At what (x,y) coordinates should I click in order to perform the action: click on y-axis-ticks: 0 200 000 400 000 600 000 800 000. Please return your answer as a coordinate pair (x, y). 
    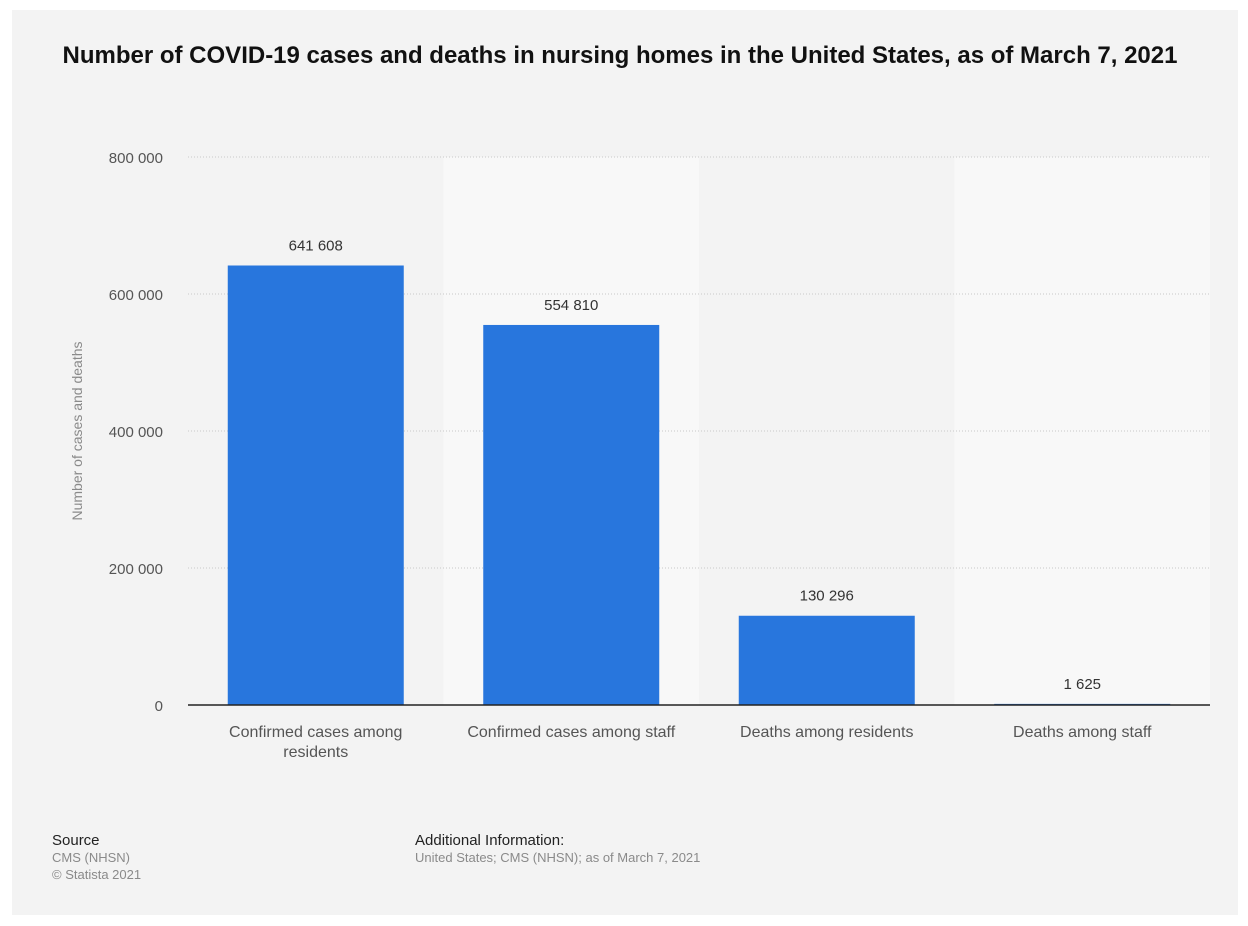
    Looking at the image, I should click on (136, 432).